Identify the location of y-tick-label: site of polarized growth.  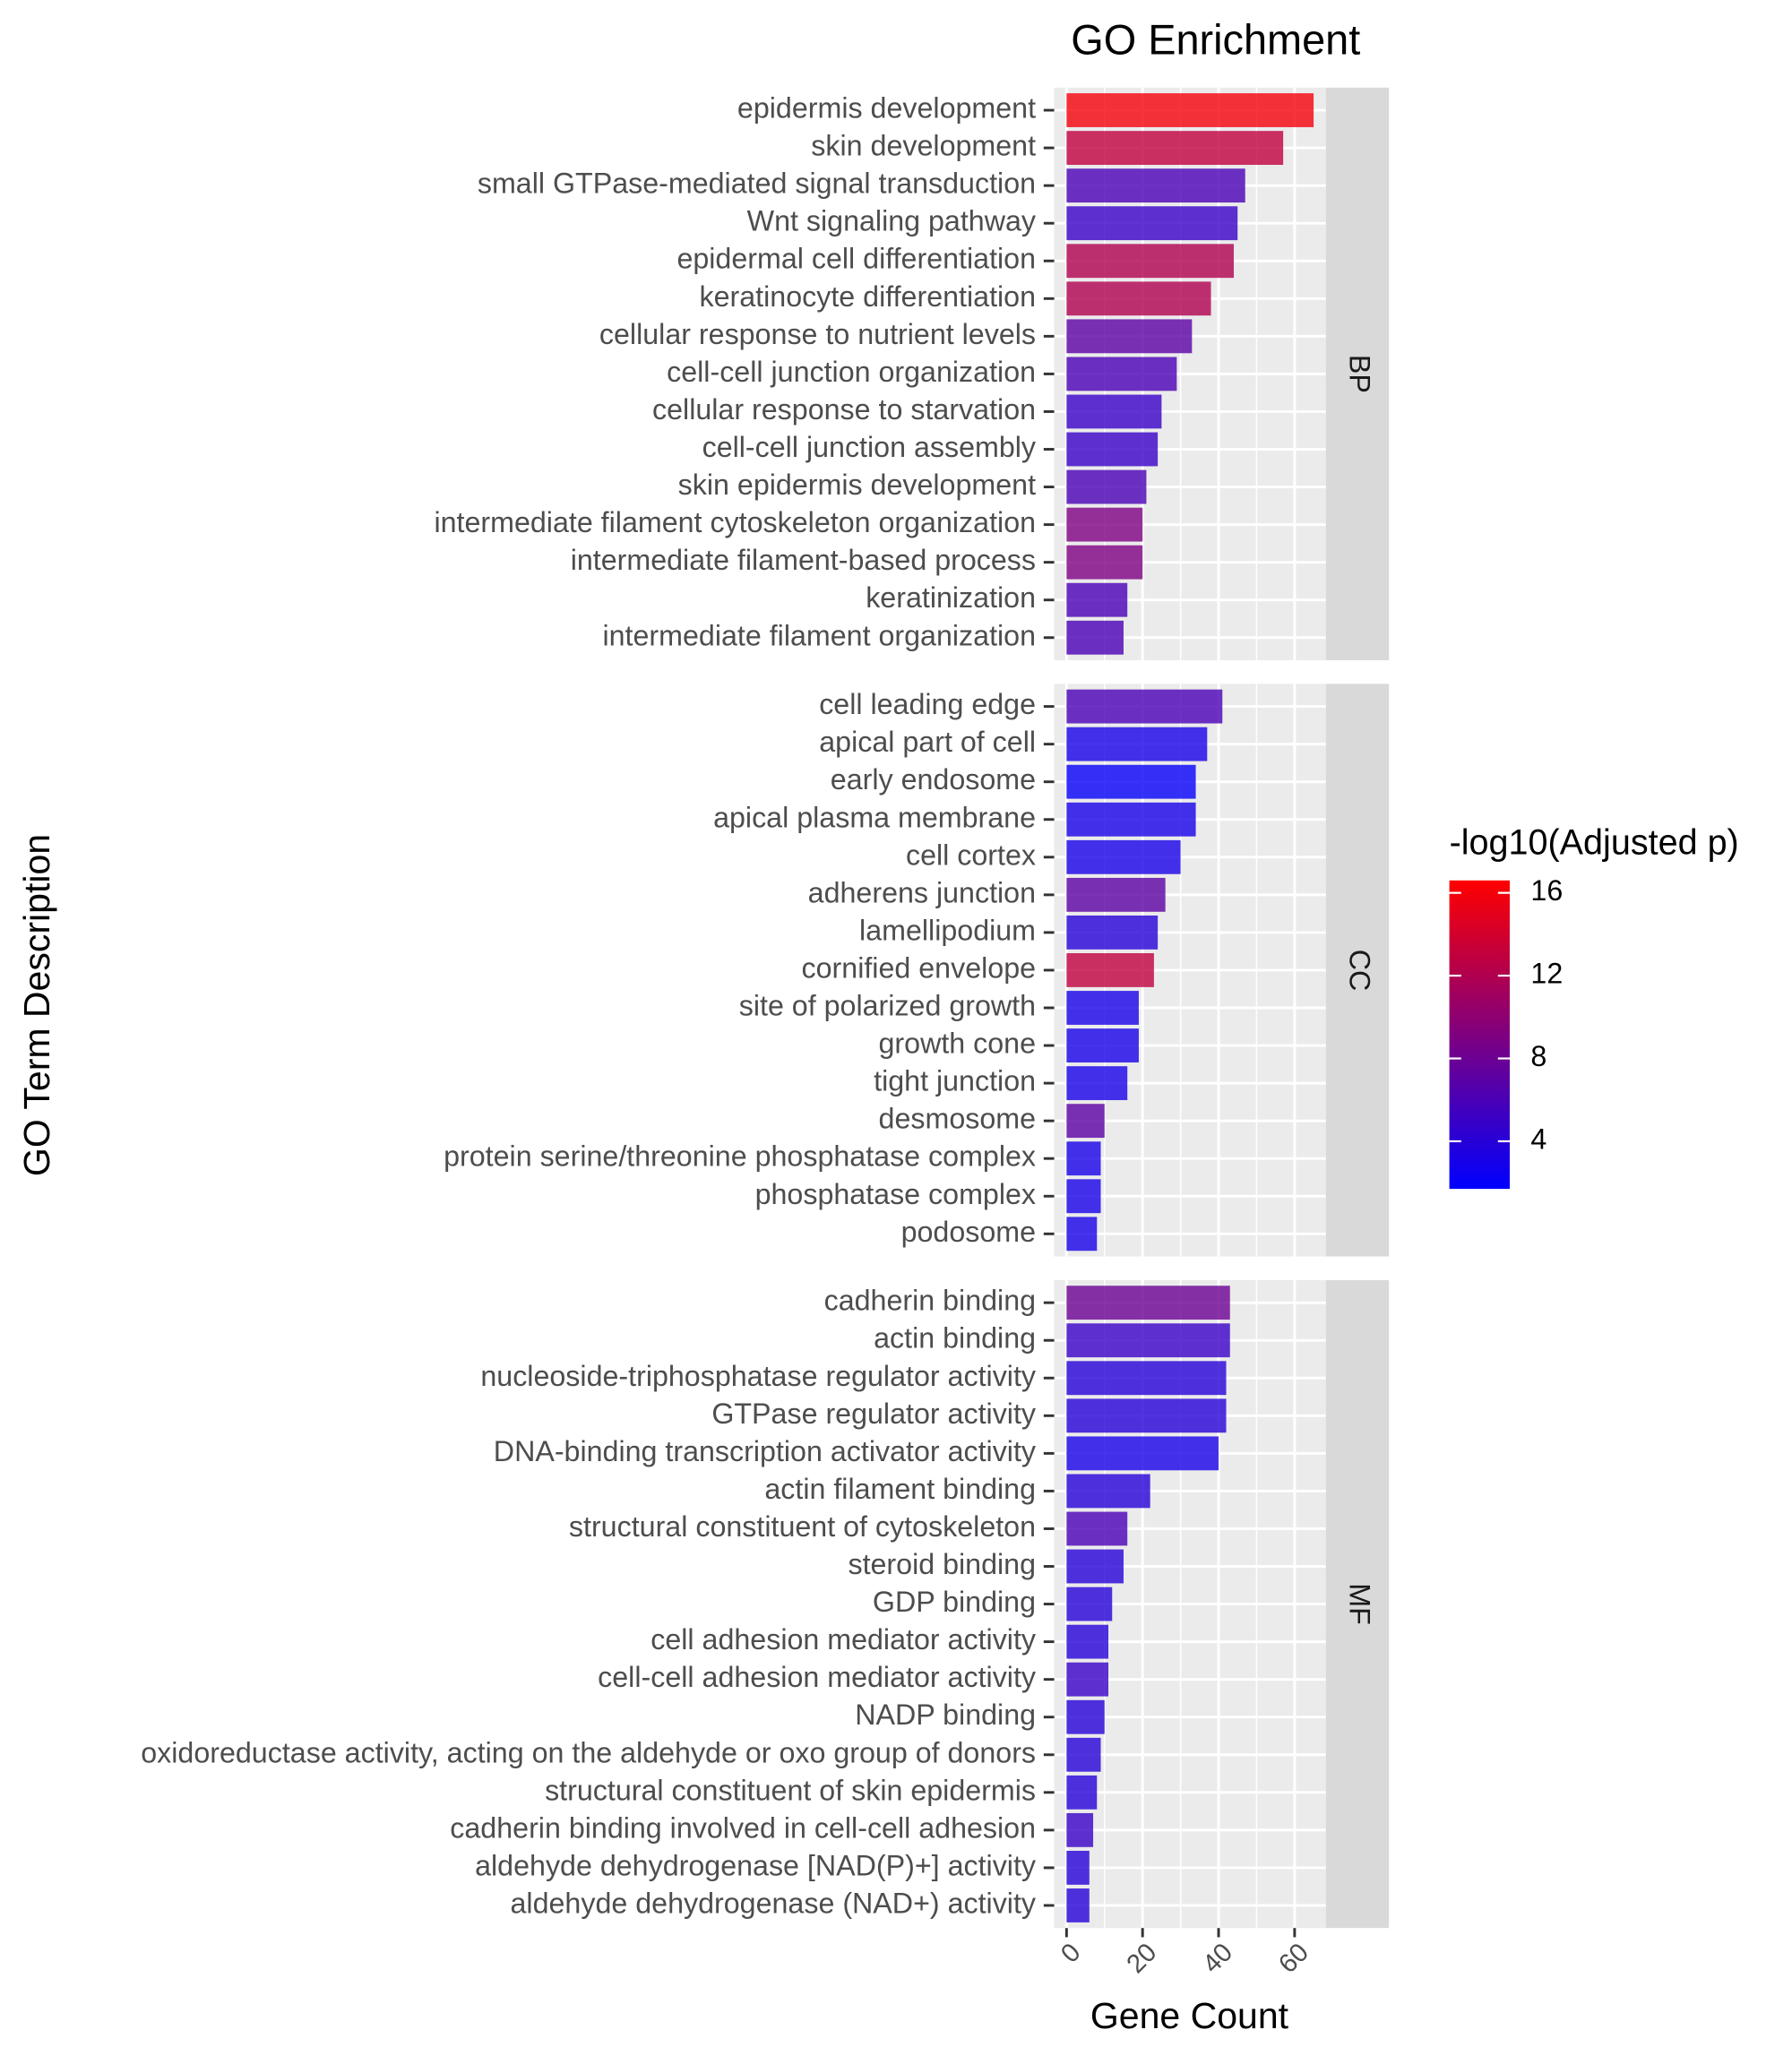
(887, 1006).